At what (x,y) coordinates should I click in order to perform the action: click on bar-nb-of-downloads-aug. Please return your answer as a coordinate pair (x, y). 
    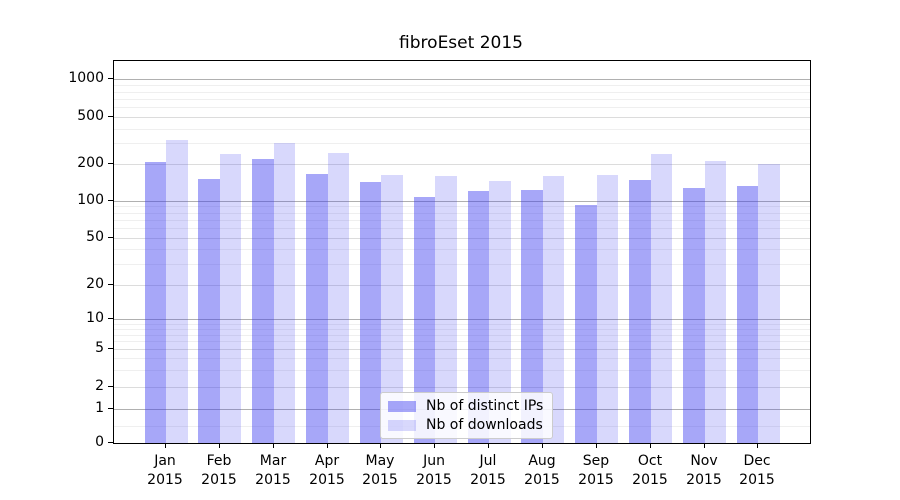
    Looking at the image, I should click on (553, 309).